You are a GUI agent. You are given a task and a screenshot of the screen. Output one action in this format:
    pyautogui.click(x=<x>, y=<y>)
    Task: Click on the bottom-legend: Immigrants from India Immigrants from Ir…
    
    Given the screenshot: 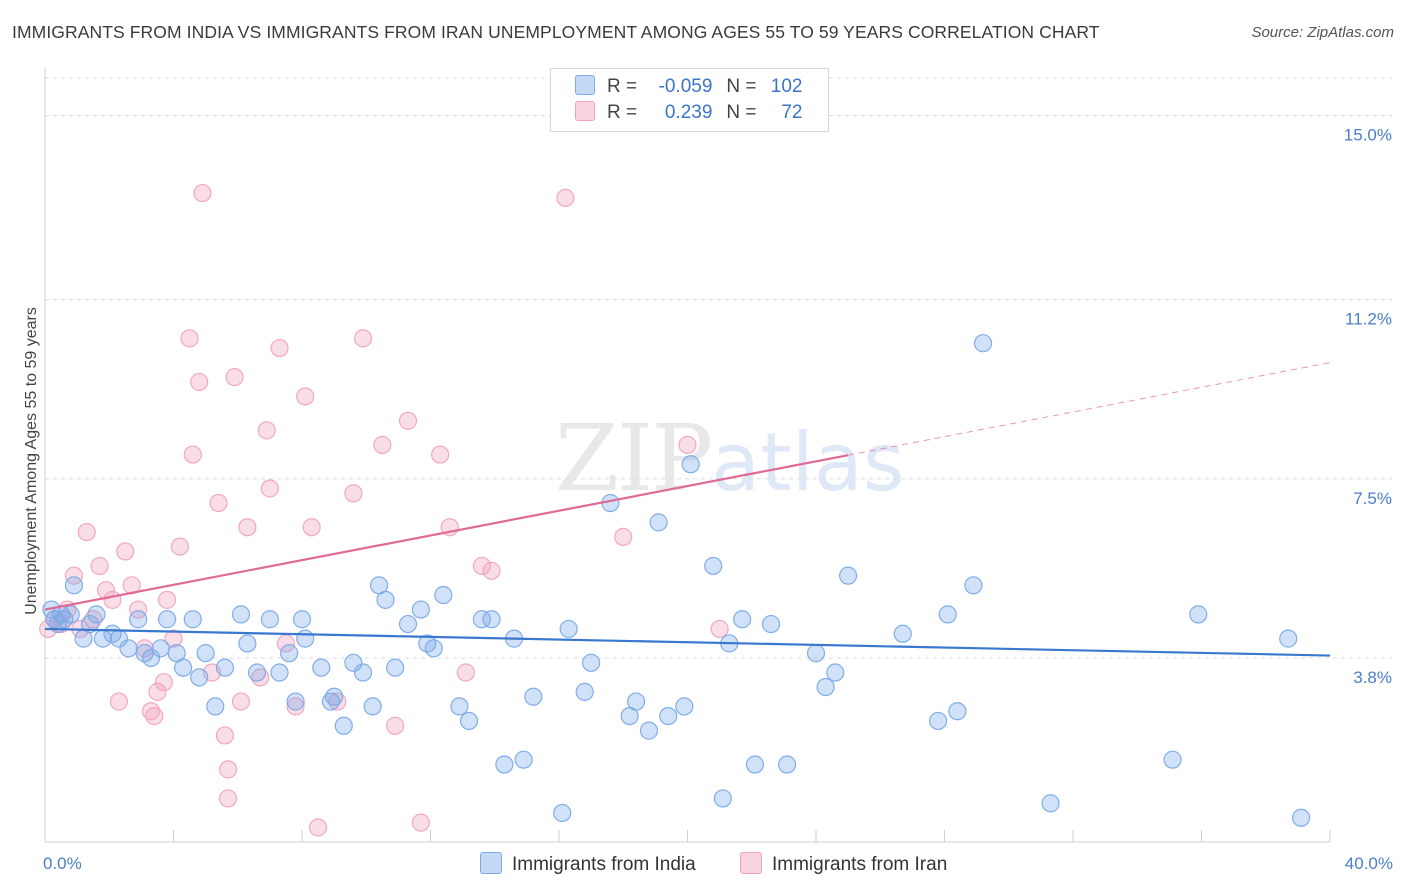 What is the action you would take?
    pyautogui.click(x=703, y=865)
    